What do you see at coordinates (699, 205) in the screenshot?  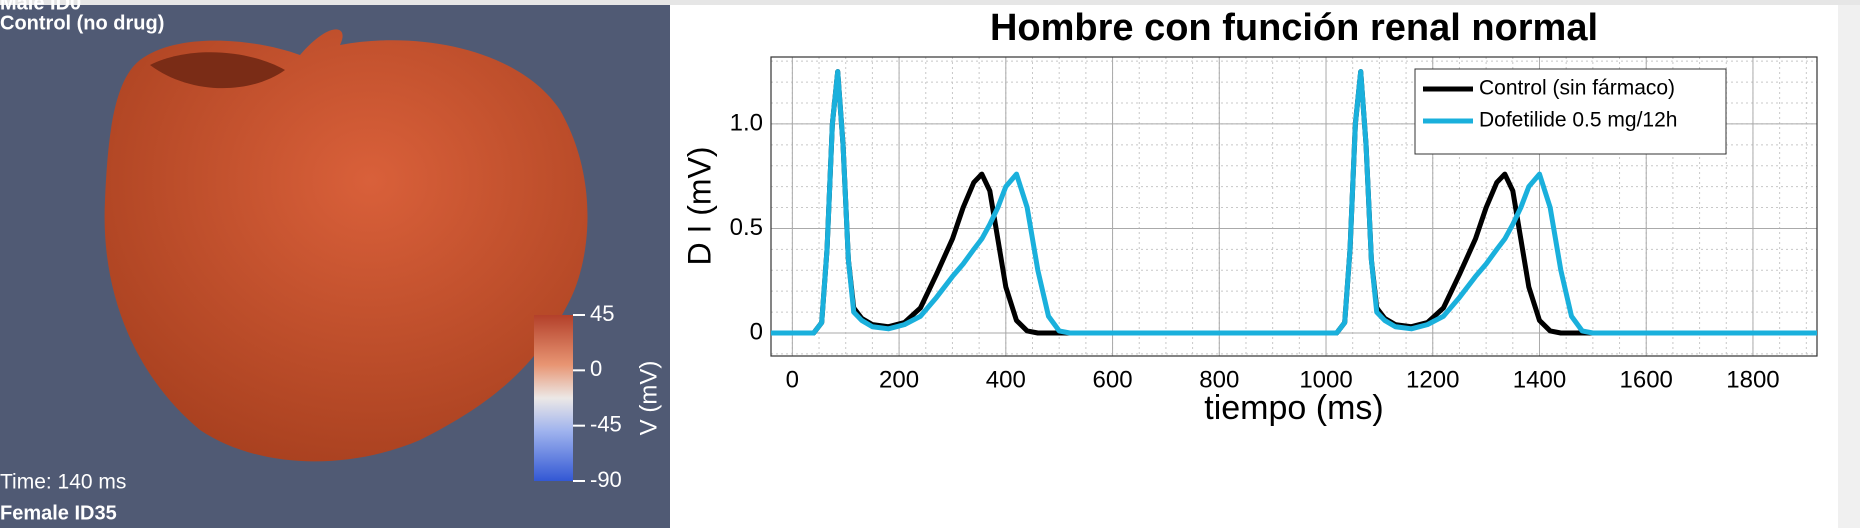 I see `y-axis-label: D I (mV)` at bounding box center [699, 205].